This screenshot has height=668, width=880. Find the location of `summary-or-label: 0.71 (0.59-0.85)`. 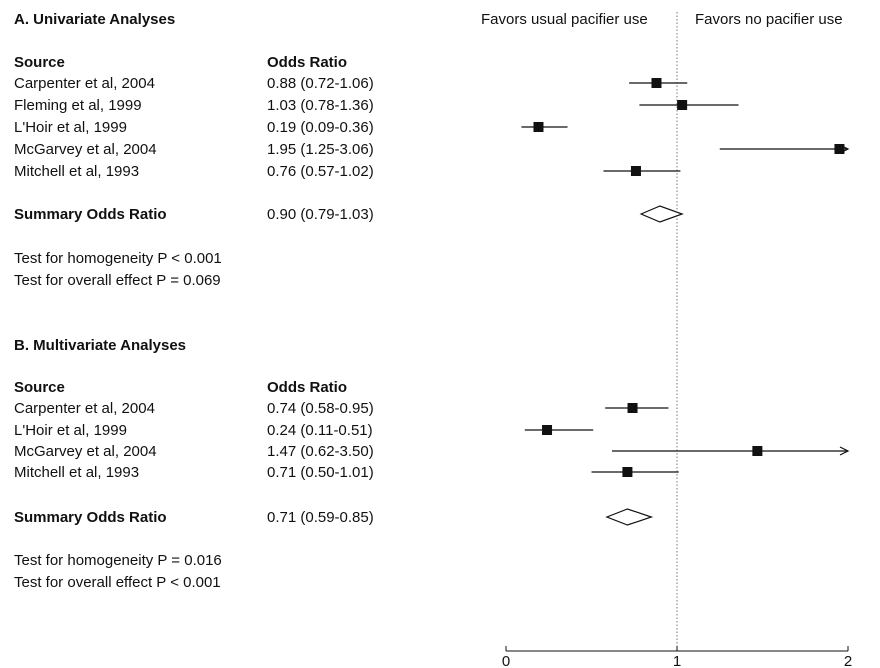

summary-or-label: 0.71 (0.59-0.85) is located at coordinates (320, 517).